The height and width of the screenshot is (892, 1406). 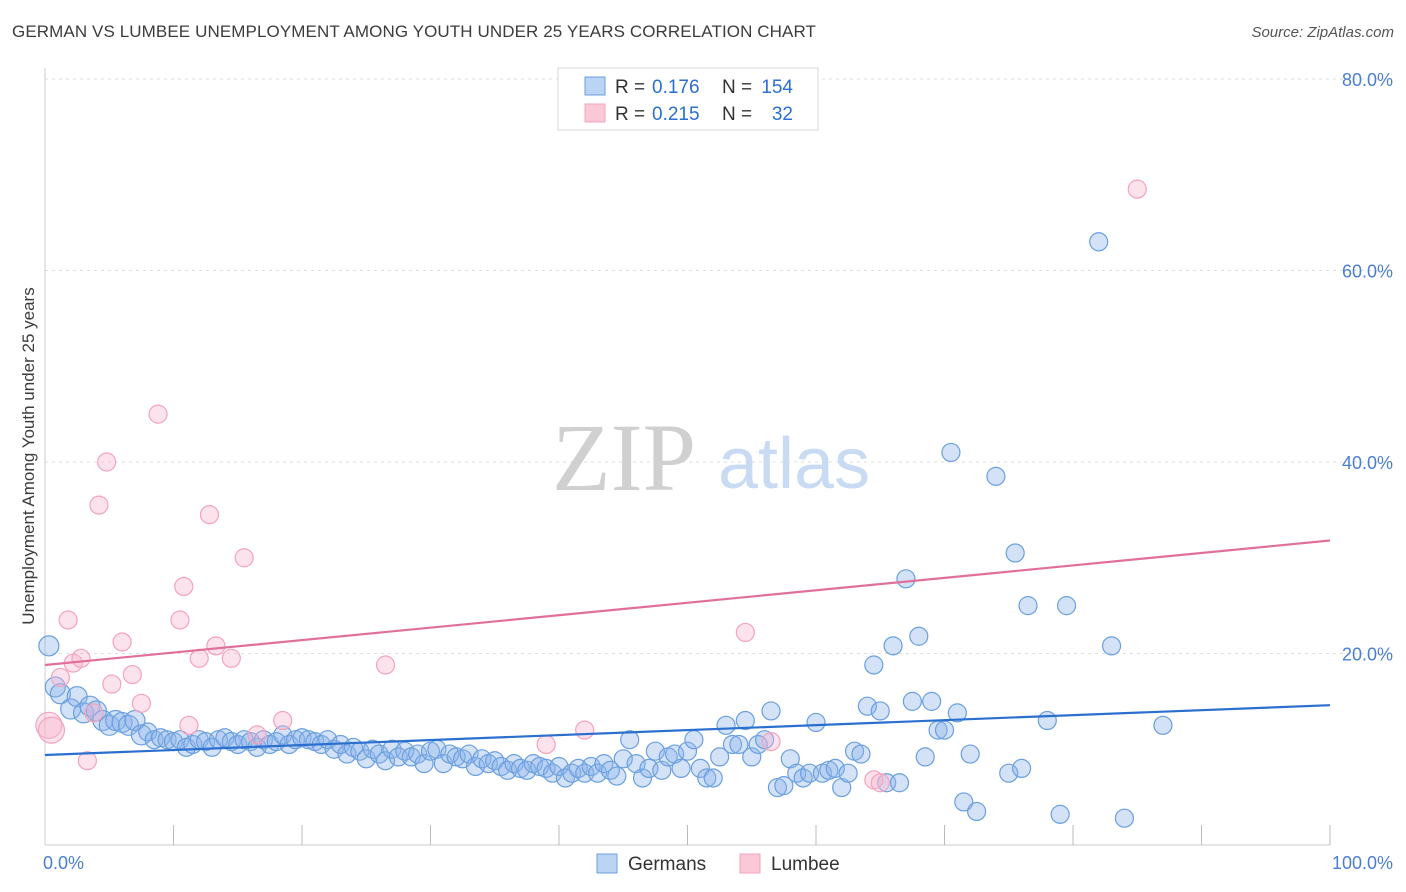 I want to click on legend-r-value-german: 0.176, so click(x=676, y=87).